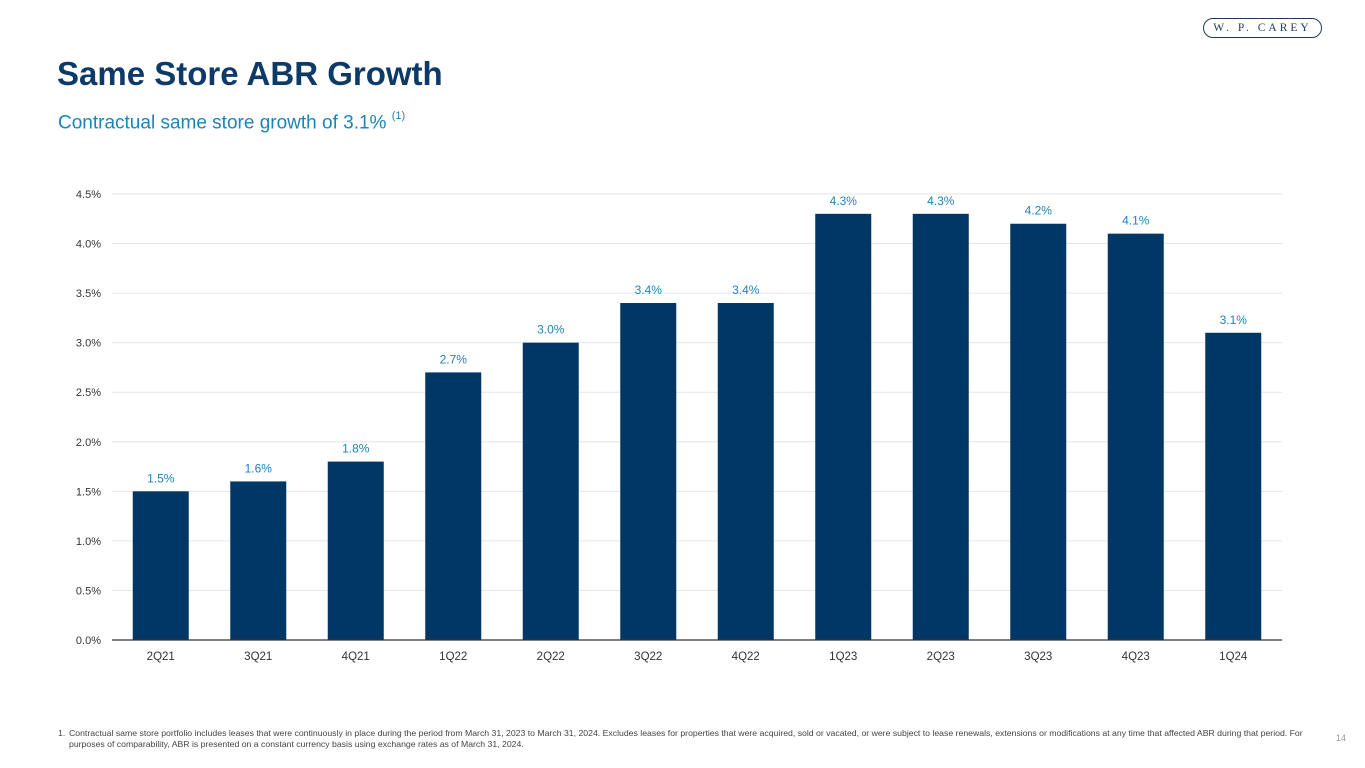 The image size is (1365, 768). Describe the element at coordinates (161, 657) in the screenshot. I see `x-tick-label: 2Q21` at that location.